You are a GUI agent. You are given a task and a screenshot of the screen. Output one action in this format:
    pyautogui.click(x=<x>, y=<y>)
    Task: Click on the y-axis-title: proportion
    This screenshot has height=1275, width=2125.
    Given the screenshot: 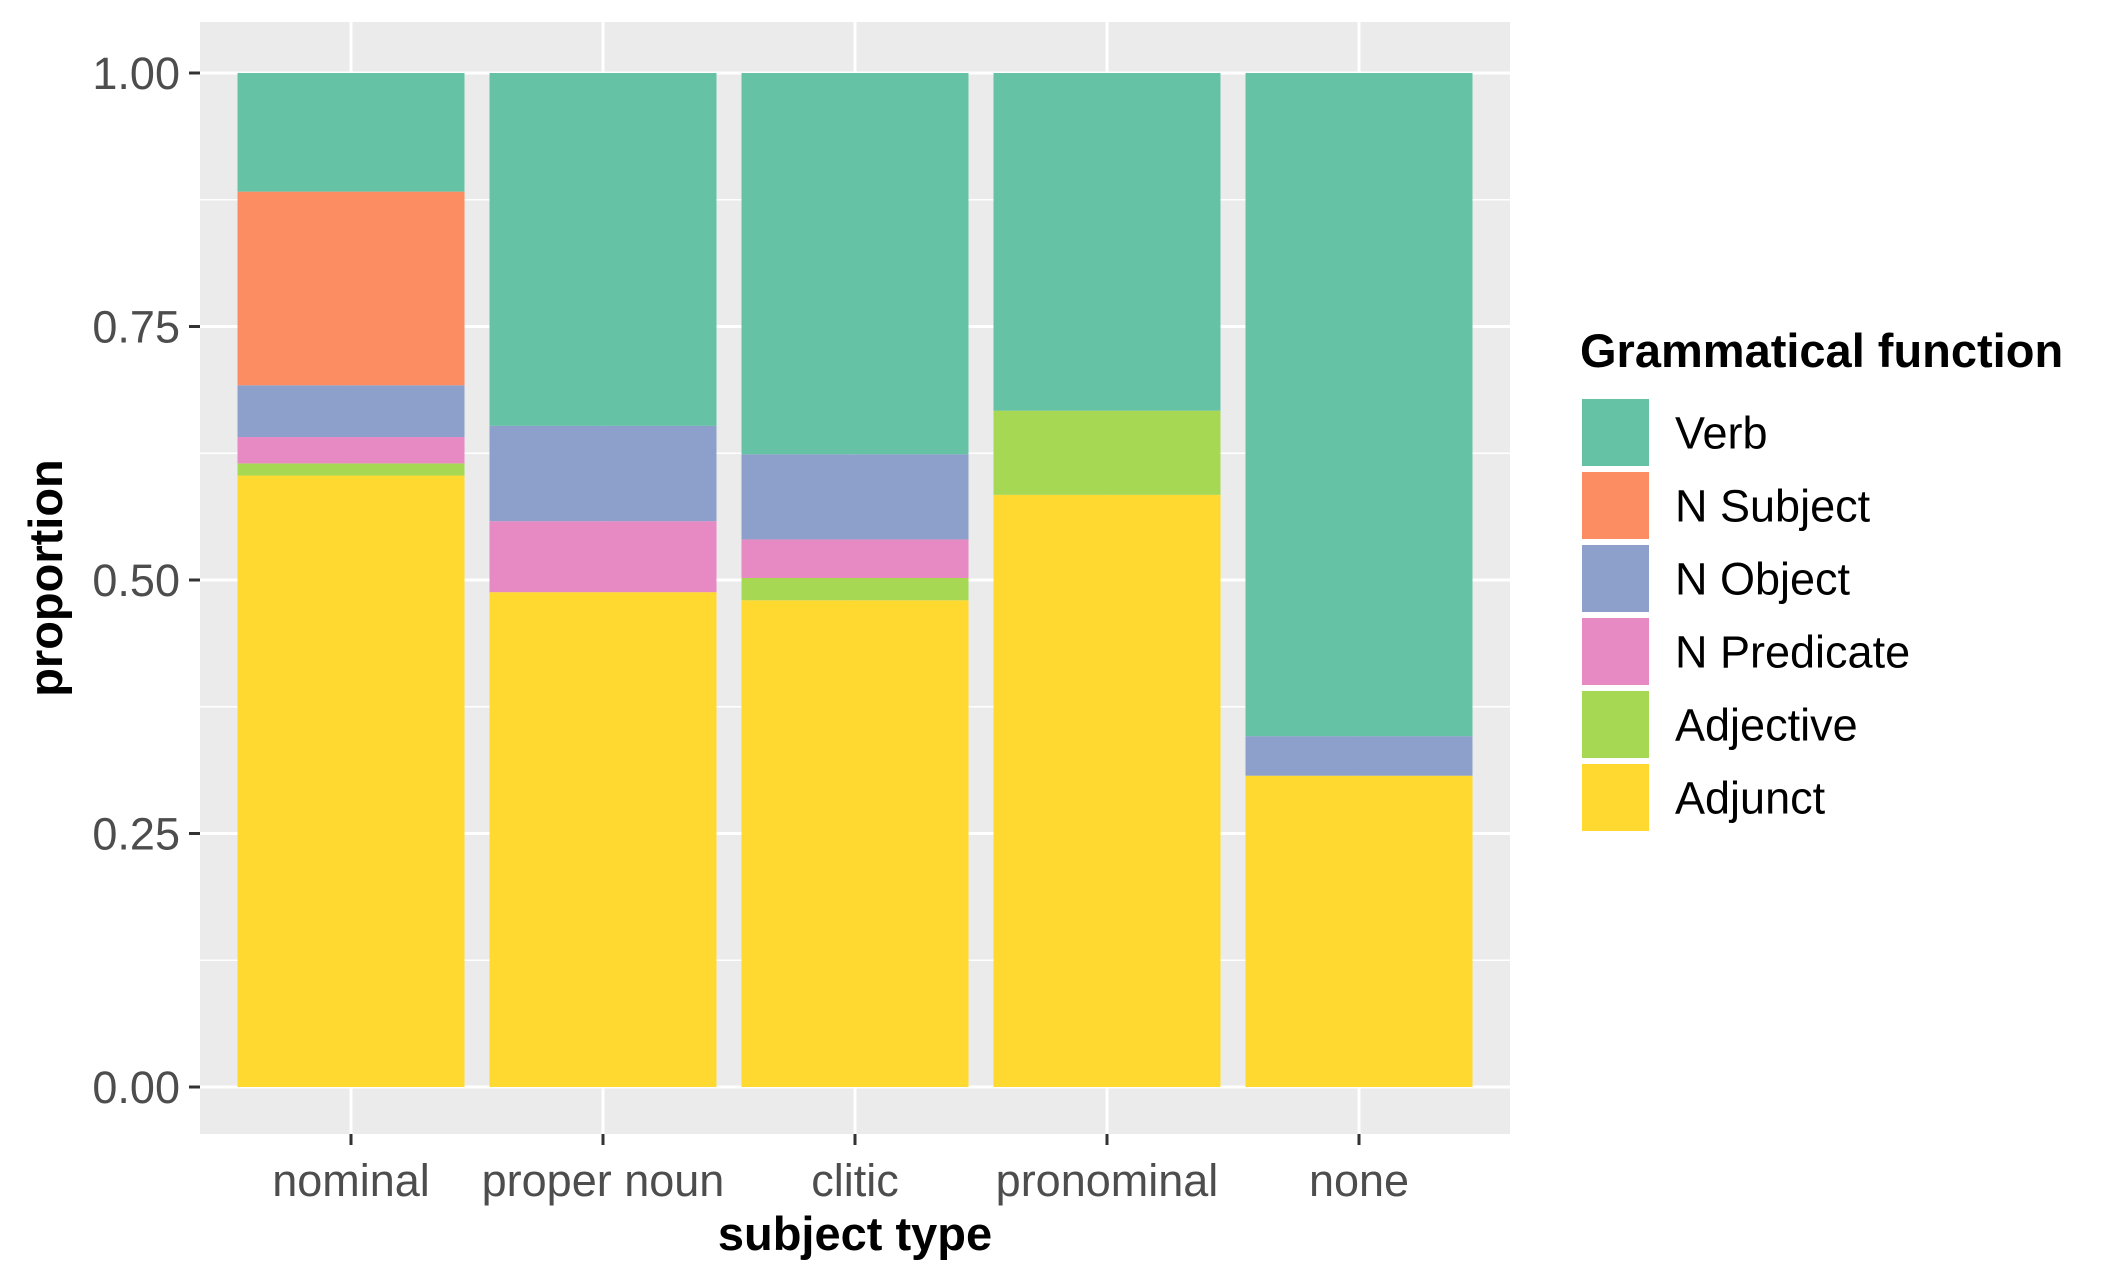 What is the action you would take?
    pyautogui.click(x=45, y=578)
    